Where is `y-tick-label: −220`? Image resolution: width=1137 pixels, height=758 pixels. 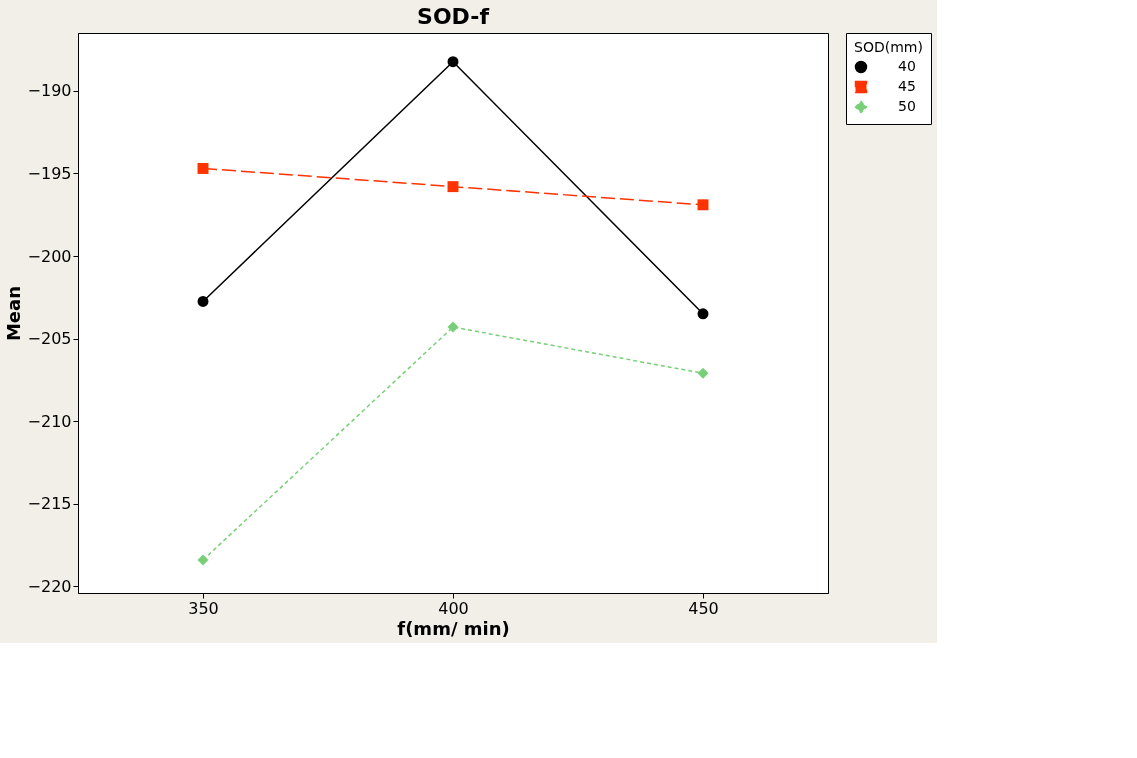
y-tick-label: −220 is located at coordinates (49, 586).